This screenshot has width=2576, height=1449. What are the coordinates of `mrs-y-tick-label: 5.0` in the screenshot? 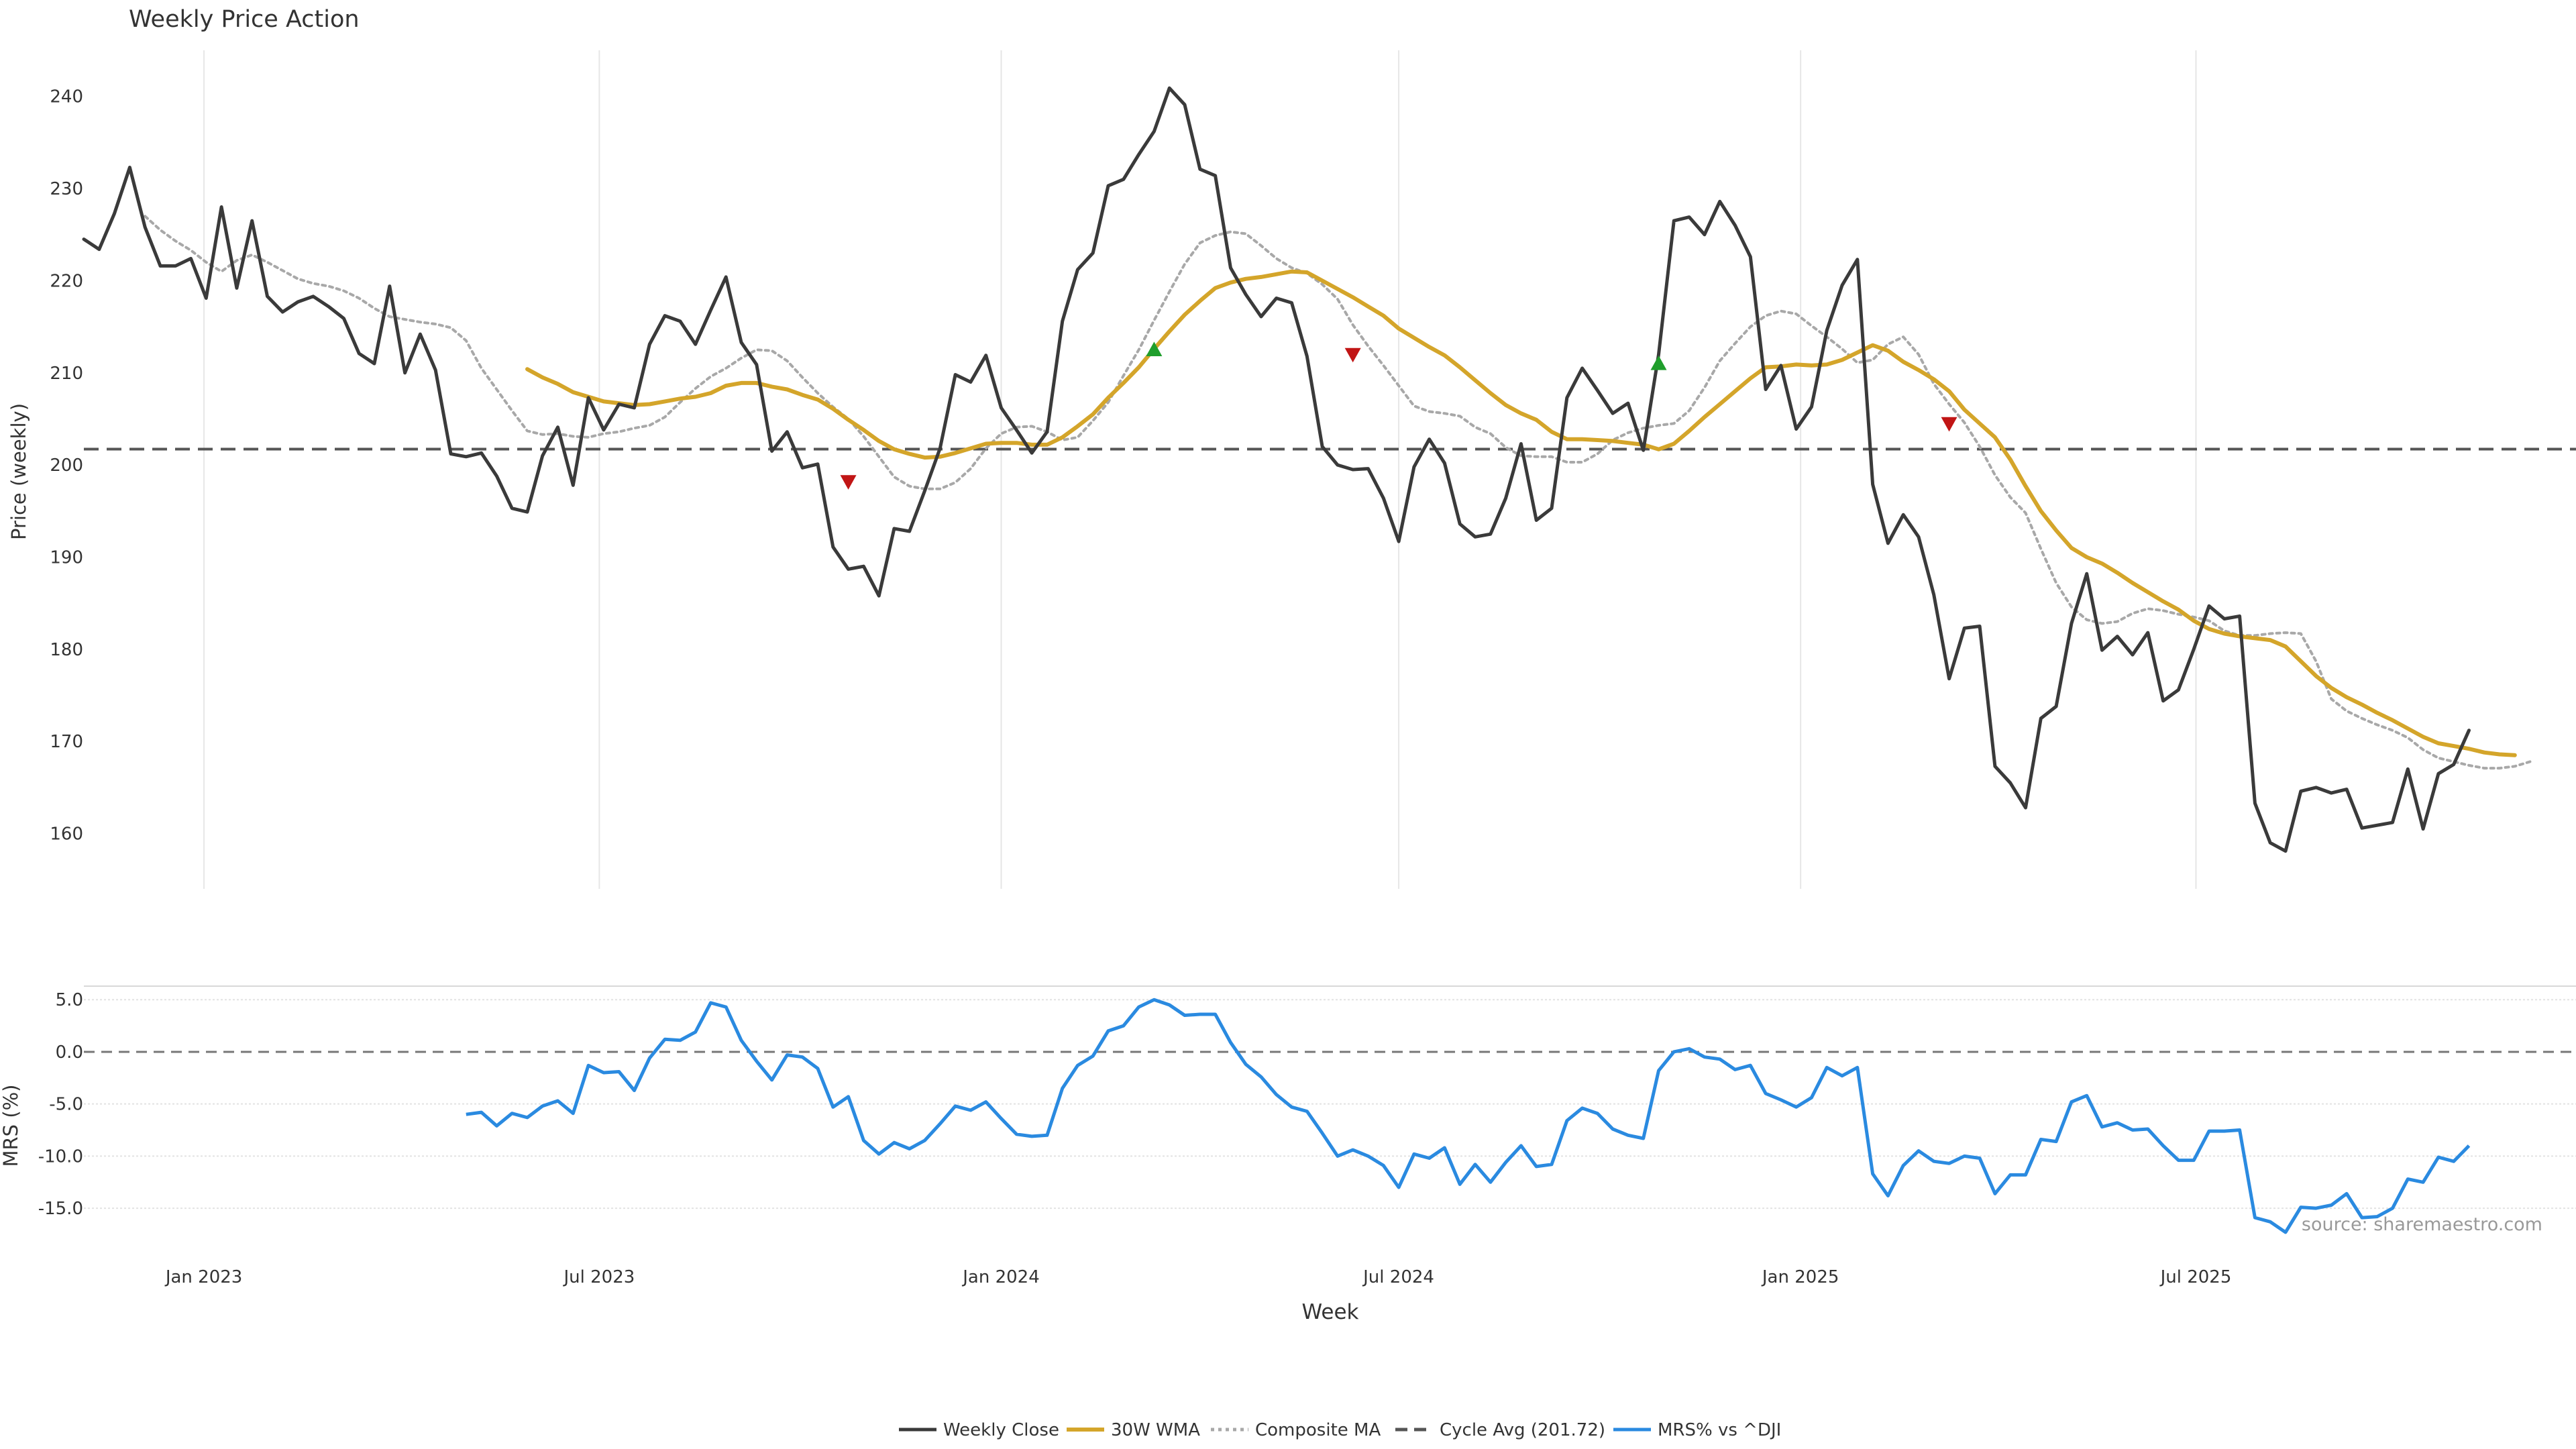 It's located at (69, 1000).